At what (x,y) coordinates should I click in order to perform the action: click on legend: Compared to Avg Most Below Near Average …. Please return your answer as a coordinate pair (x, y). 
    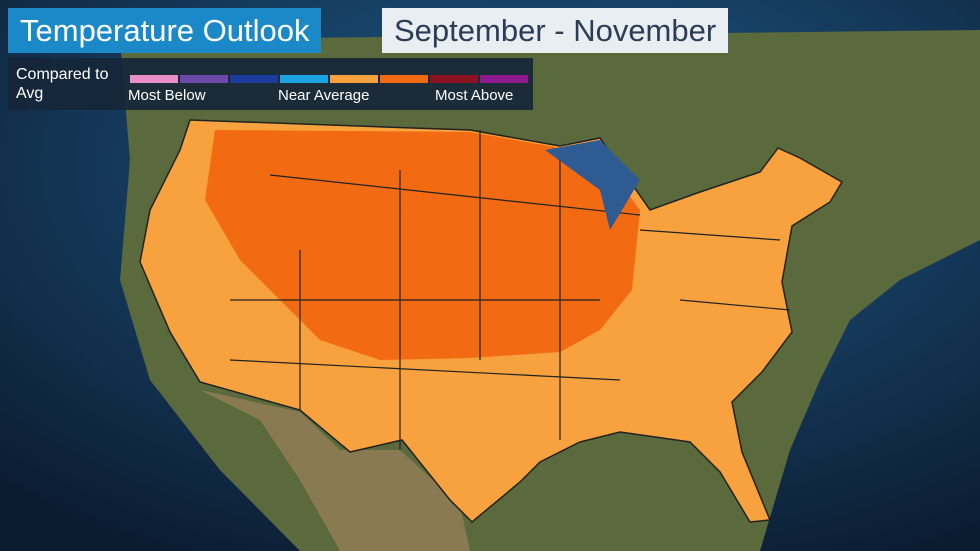
    Looking at the image, I should click on (270, 84).